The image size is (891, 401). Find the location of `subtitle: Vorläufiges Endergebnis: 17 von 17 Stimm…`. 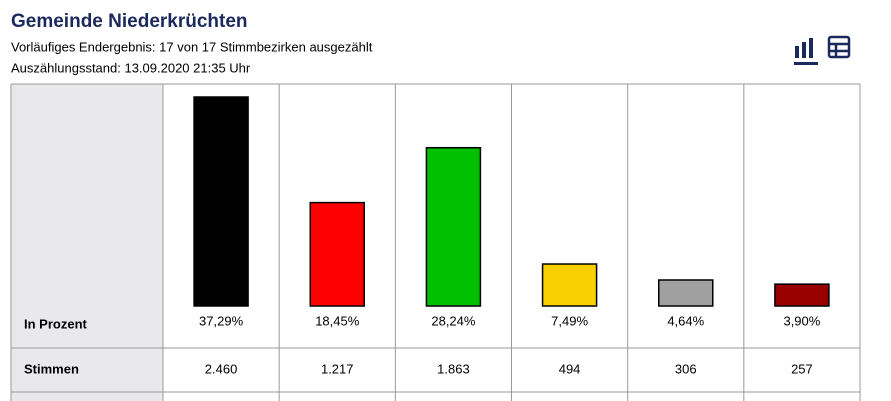

subtitle: Vorläufiges Endergebnis: 17 von 17 Stimm… is located at coordinates (192, 46).